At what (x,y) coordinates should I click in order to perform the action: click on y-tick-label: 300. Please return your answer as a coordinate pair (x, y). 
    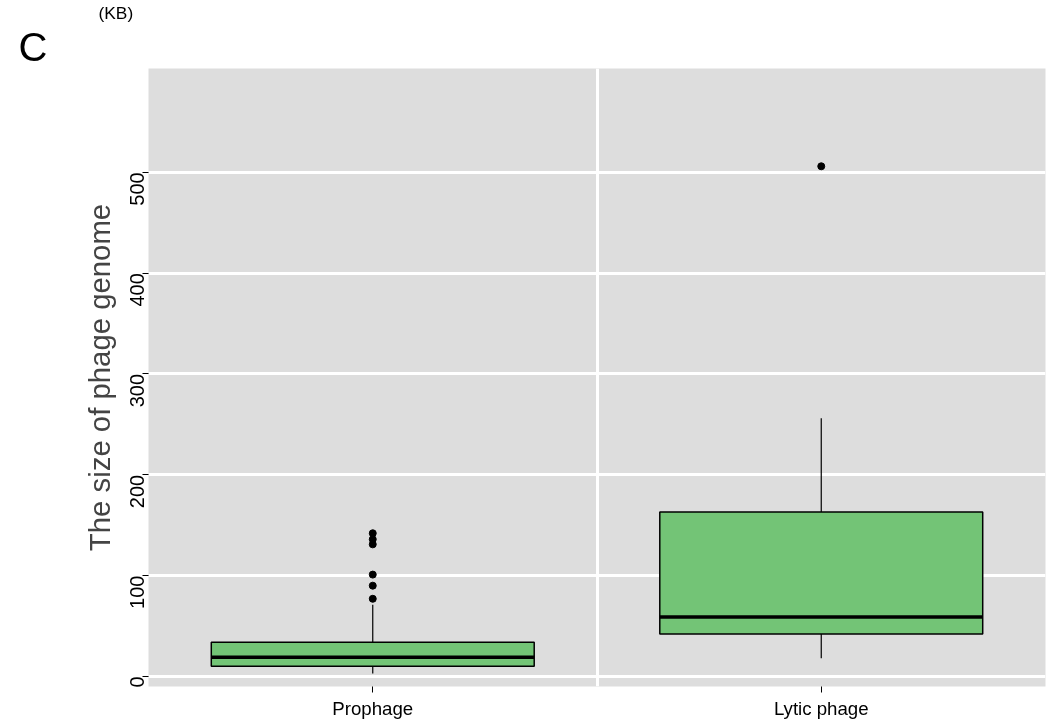
    Looking at the image, I should click on (137, 390).